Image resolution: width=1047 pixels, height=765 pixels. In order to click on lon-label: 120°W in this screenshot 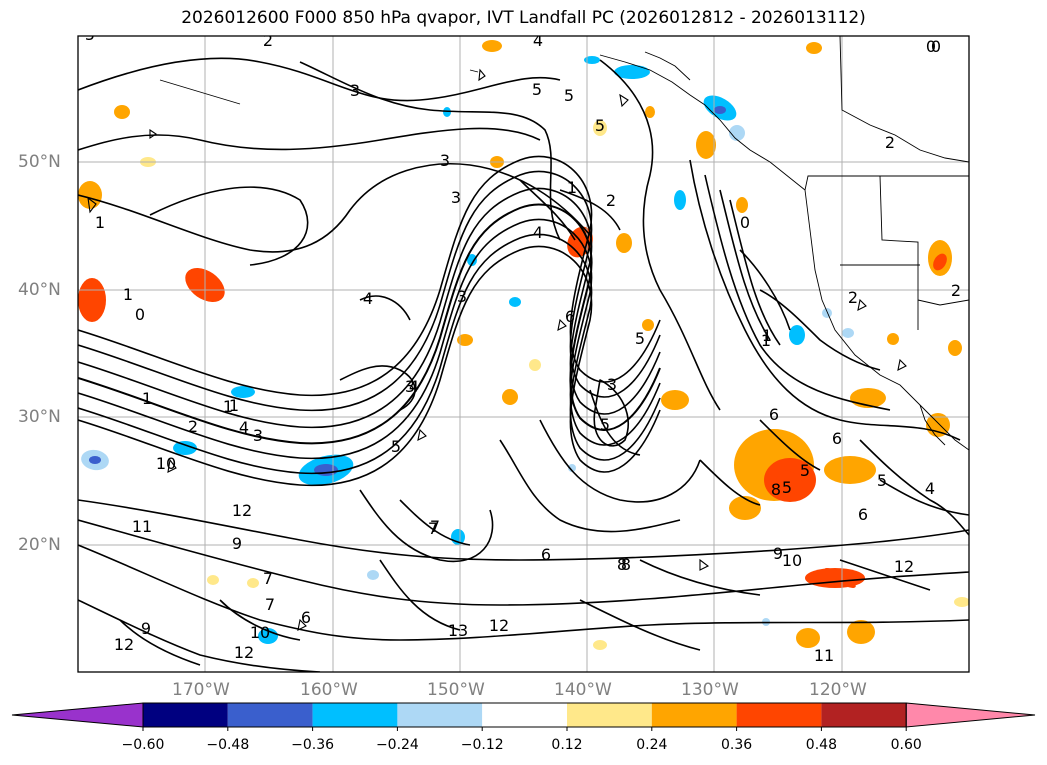, I will do `click(838, 690)`.